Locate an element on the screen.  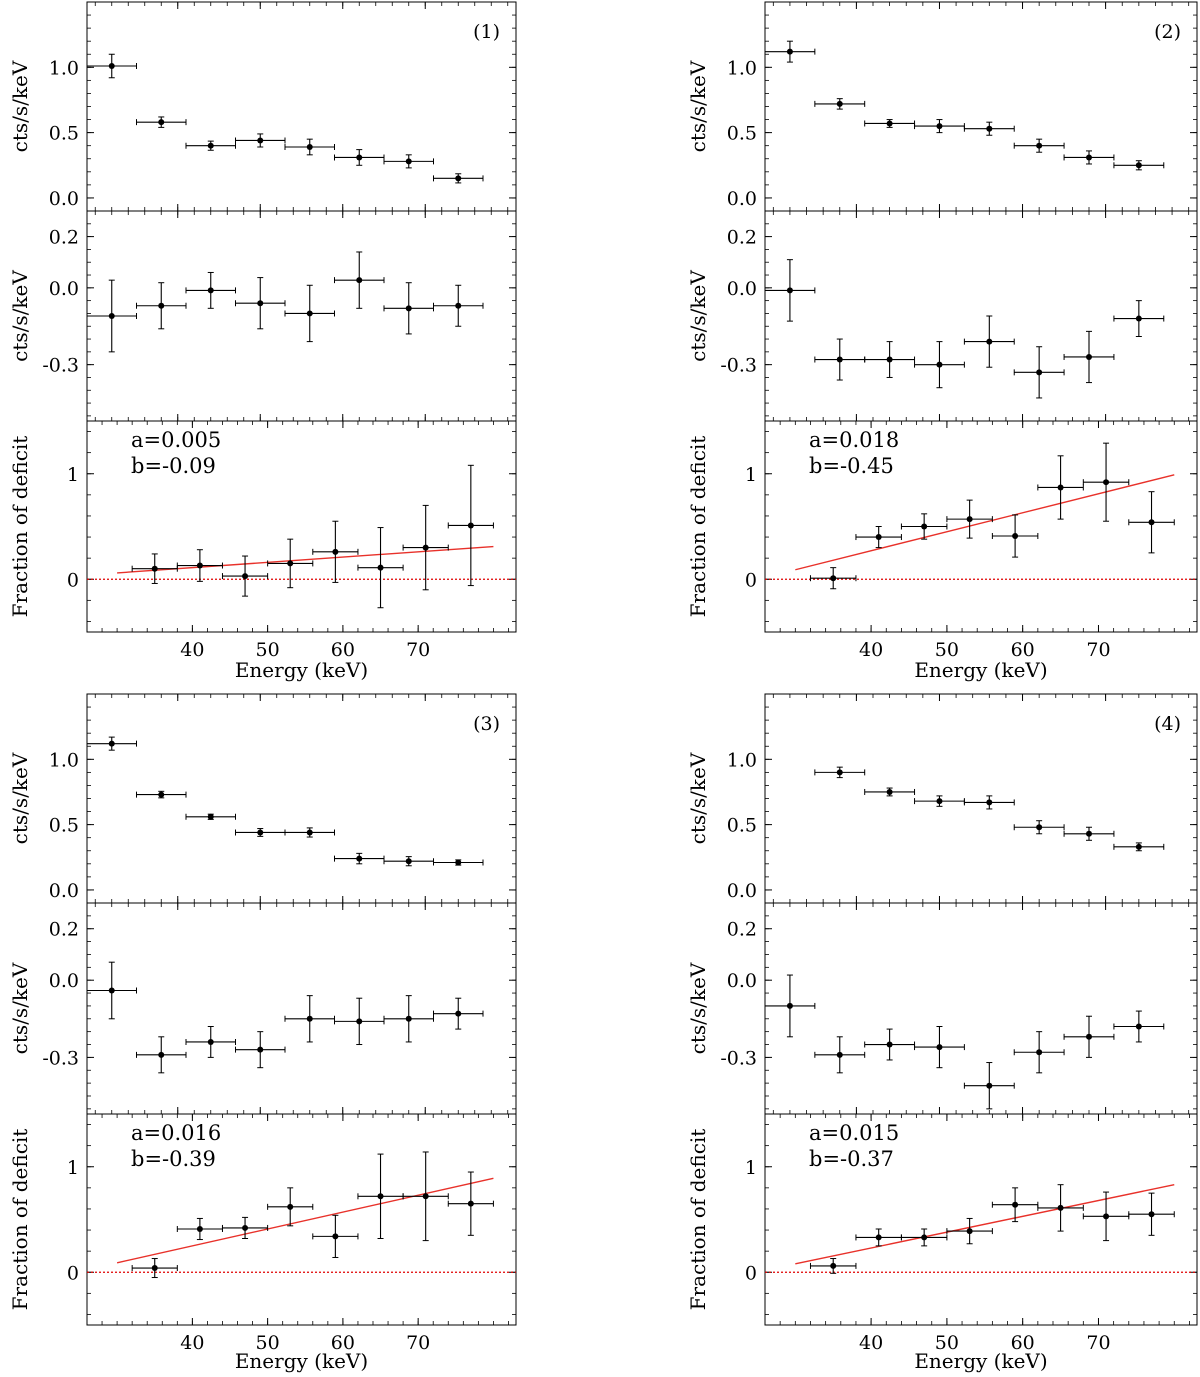
fit-param-a: a=0.018 is located at coordinates (854, 440).